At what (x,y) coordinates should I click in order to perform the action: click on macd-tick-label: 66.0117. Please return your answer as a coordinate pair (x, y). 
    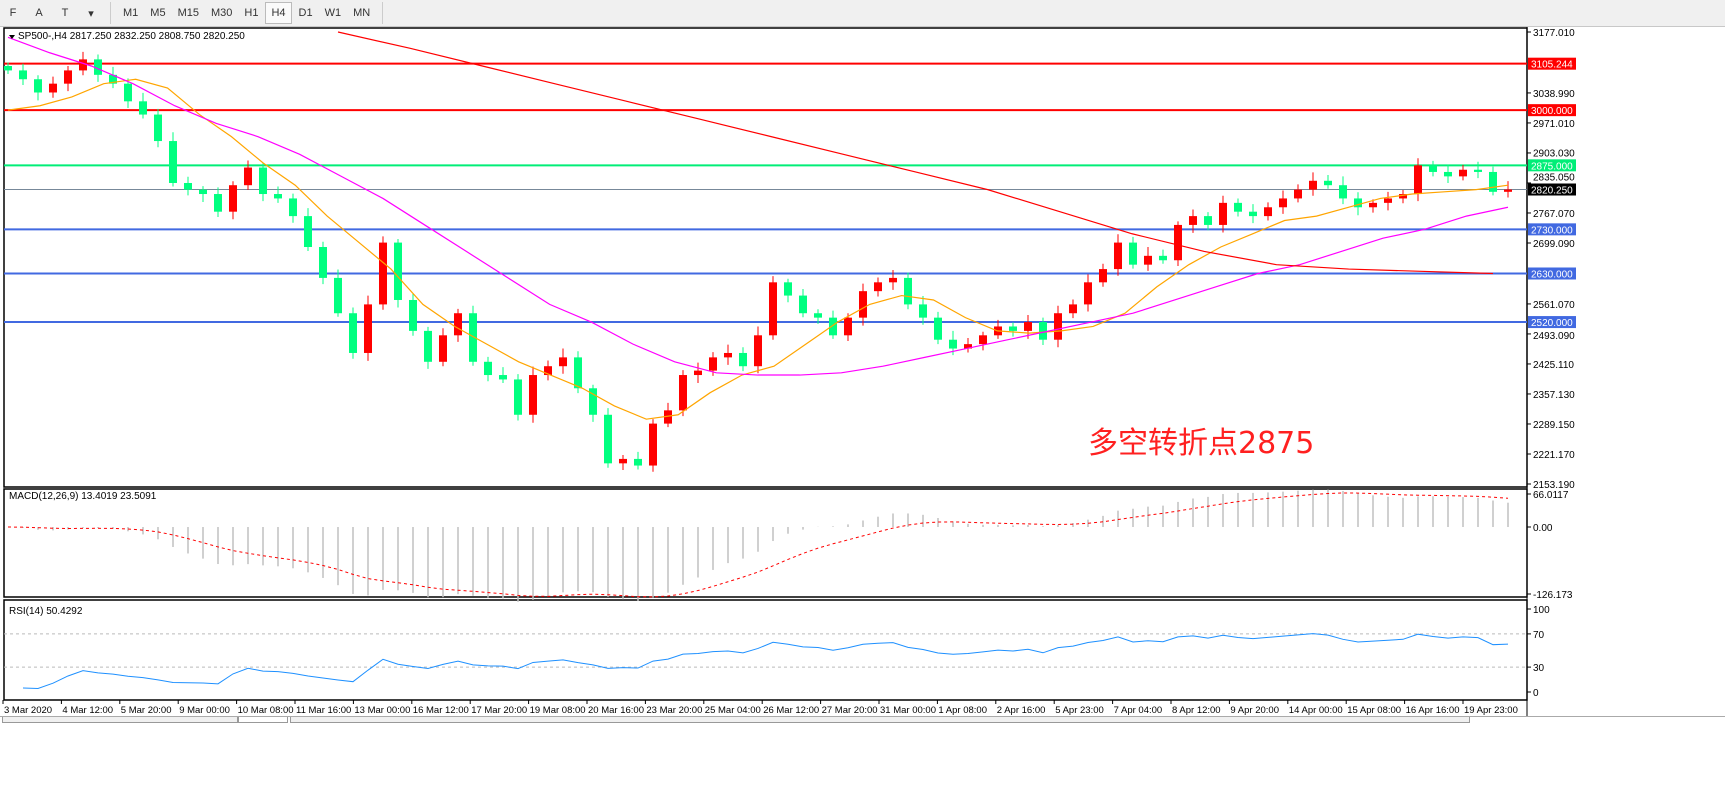
    Looking at the image, I should click on (1551, 495).